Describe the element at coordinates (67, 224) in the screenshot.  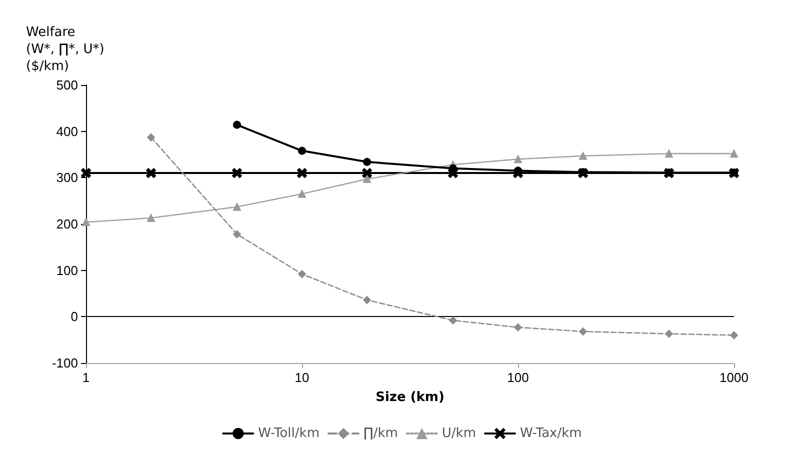
I see `y-tick-label: 200` at that location.